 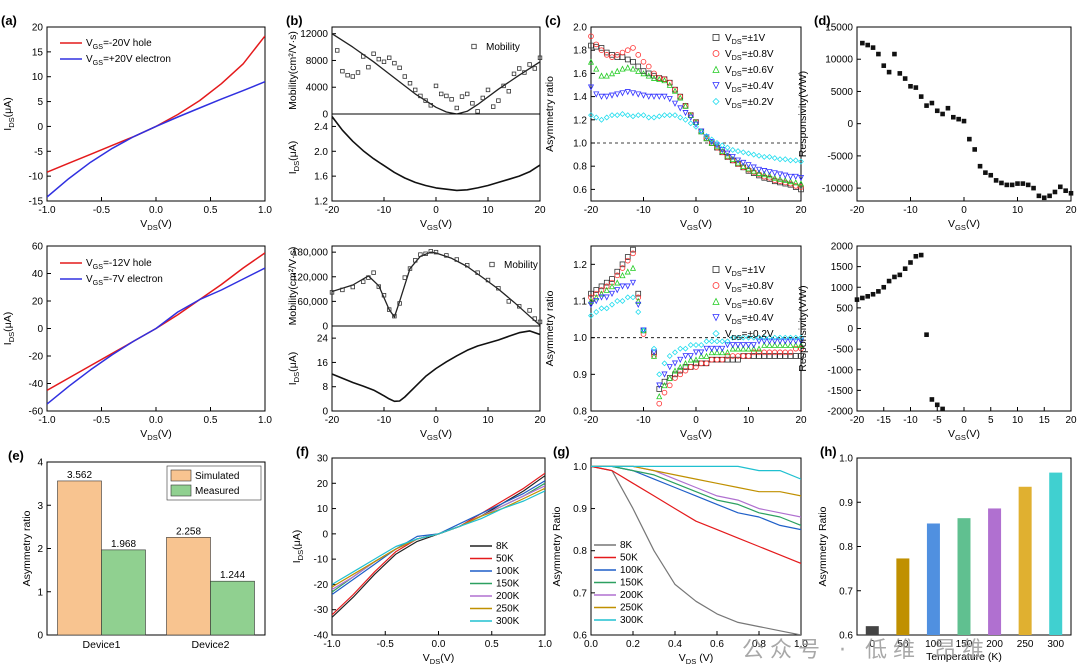 I want to click on y-tick-label: 2, so click(x=40, y=549).